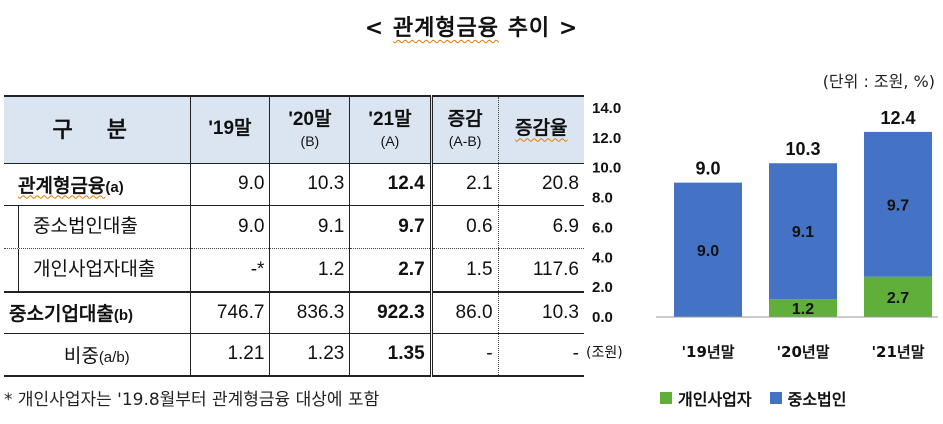 The width and height of the screenshot is (943, 424). I want to click on table-cell: 86.0, so click(464, 312).